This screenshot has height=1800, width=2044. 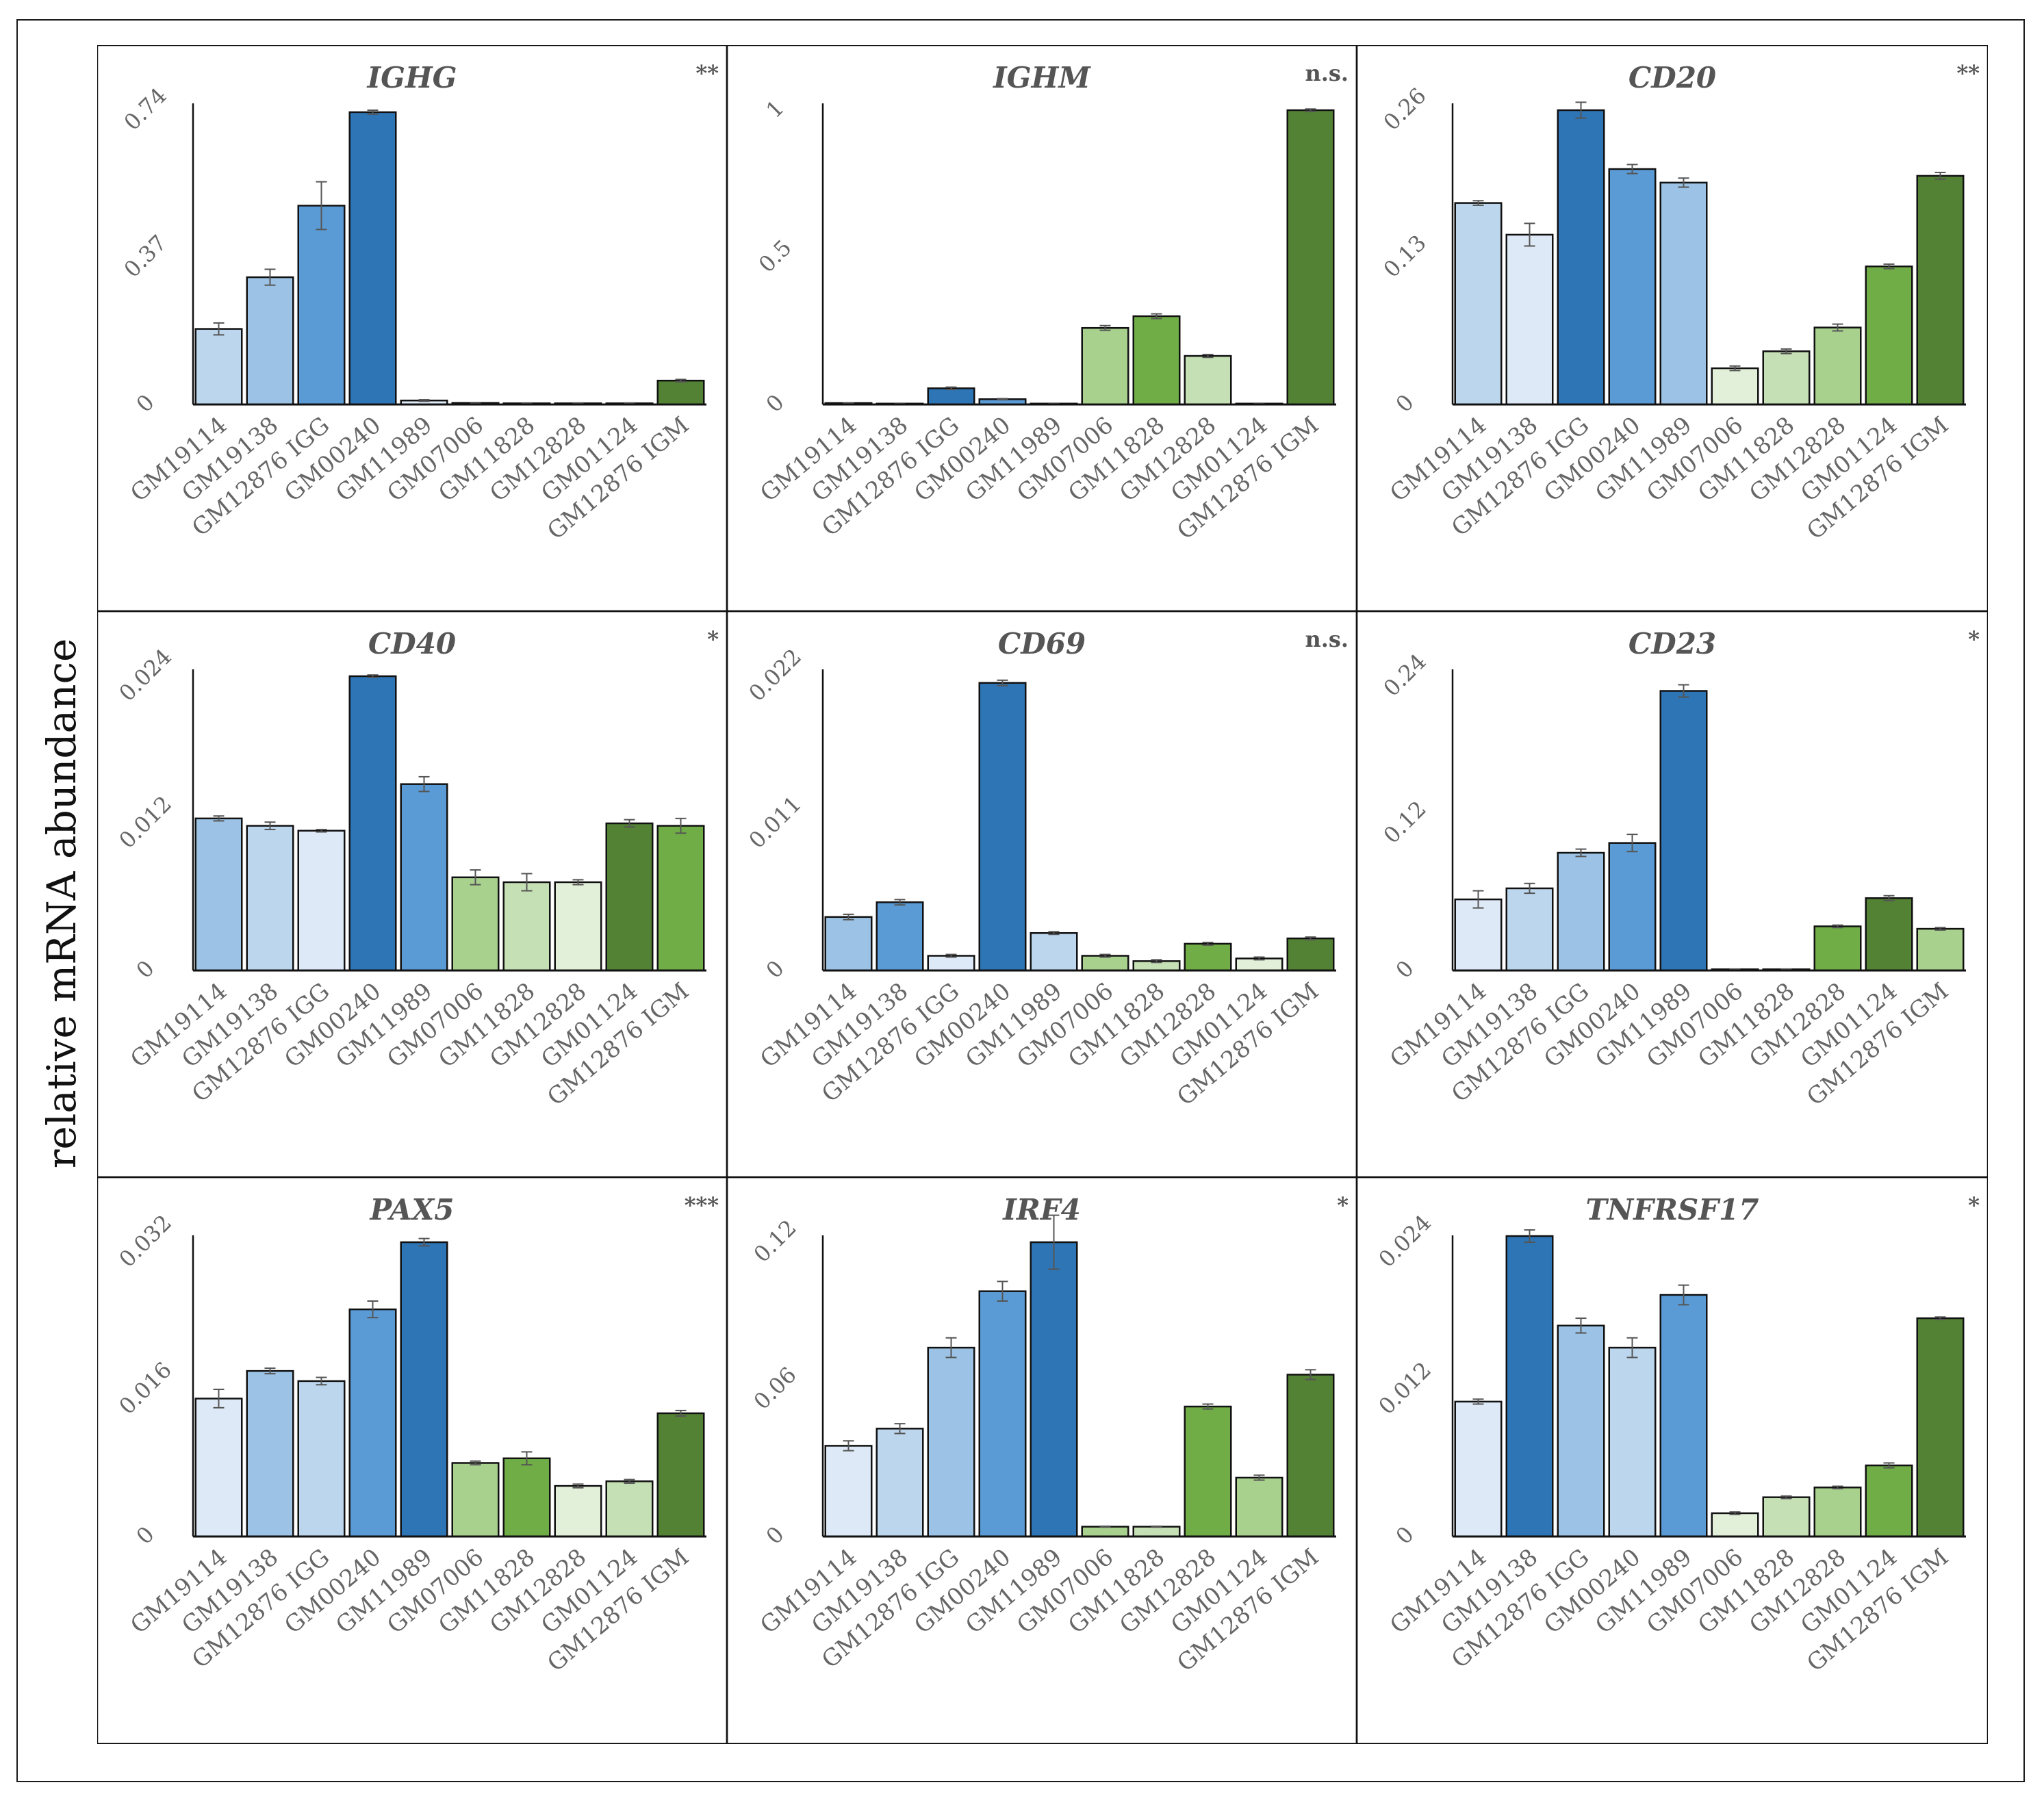 What do you see at coordinates (1042, 77) in the screenshot?
I see `chart-title: IGHM` at bounding box center [1042, 77].